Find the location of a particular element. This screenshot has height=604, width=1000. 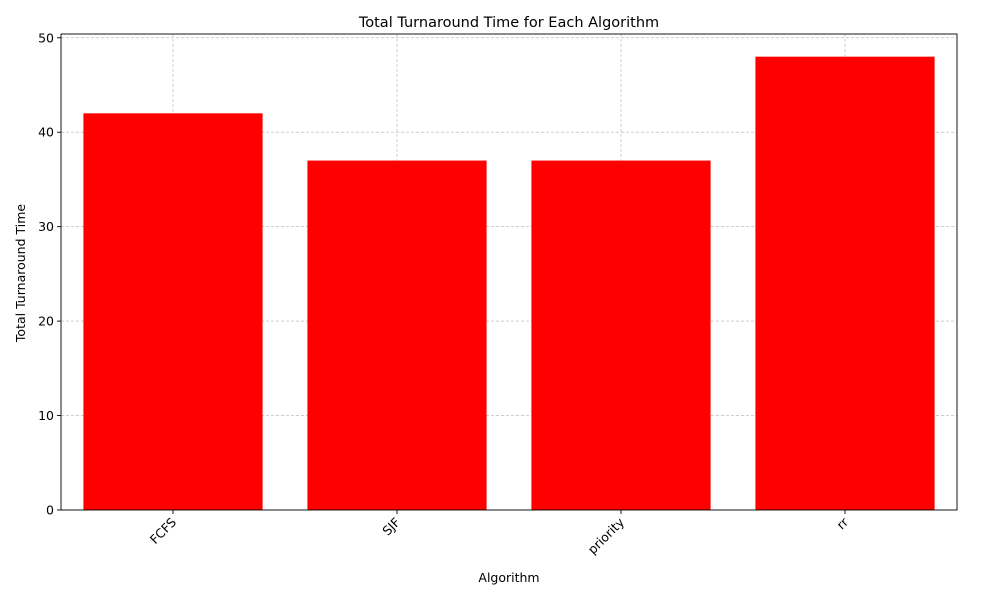

y-tick-label: 20 is located at coordinates (46, 321).